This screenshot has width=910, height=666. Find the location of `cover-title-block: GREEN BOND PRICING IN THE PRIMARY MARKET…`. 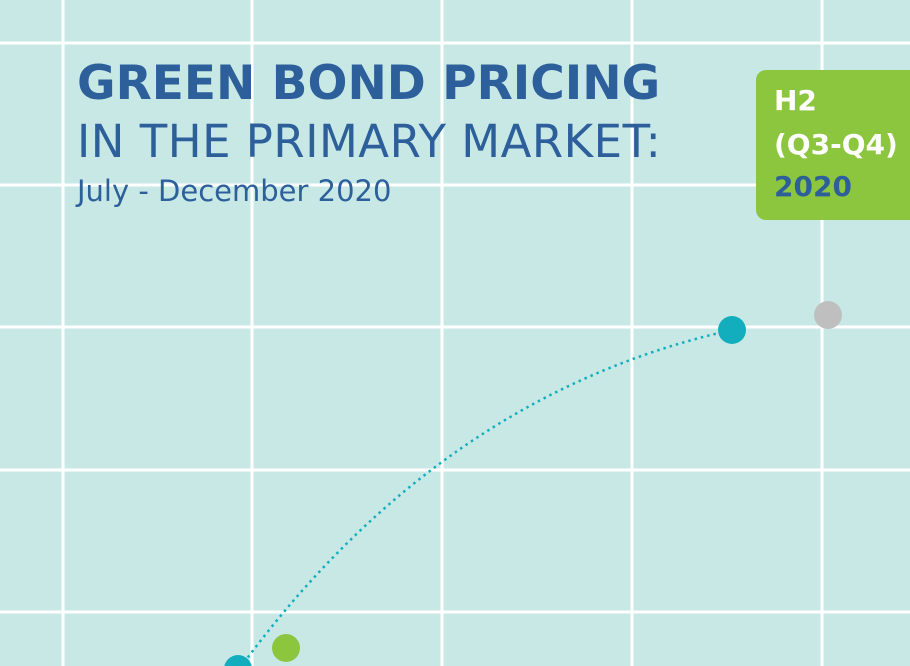

cover-title-block: GREEN BOND PRICING IN THE PRIMARY MARKET… is located at coordinates (369, 132).